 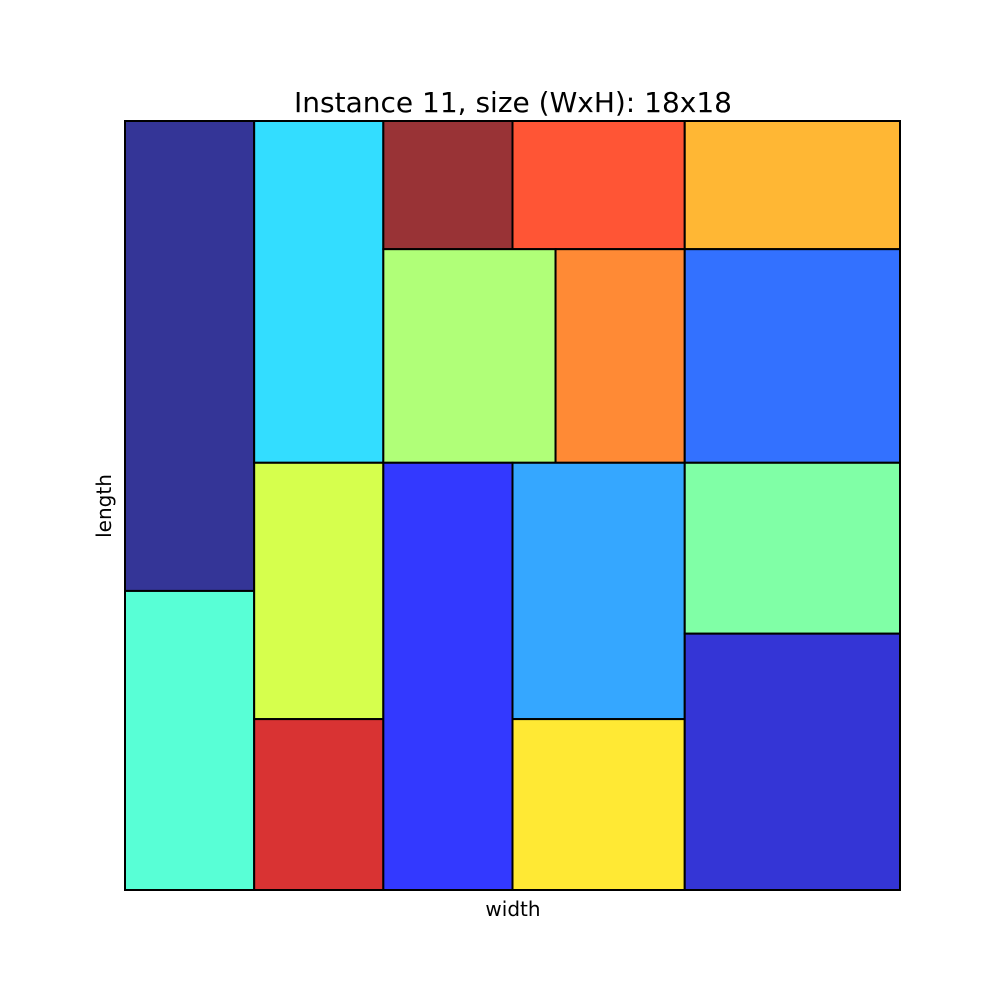 What do you see at coordinates (513, 102) in the screenshot?
I see `chart-title: Instance 11, size (WxH): 18x18` at bounding box center [513, 102].